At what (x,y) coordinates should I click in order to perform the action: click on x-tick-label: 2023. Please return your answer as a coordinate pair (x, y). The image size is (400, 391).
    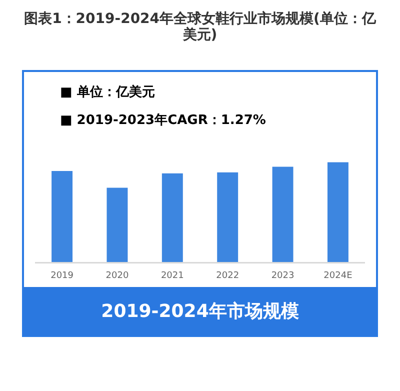
    Looking at the image, I should click on (282, 276).